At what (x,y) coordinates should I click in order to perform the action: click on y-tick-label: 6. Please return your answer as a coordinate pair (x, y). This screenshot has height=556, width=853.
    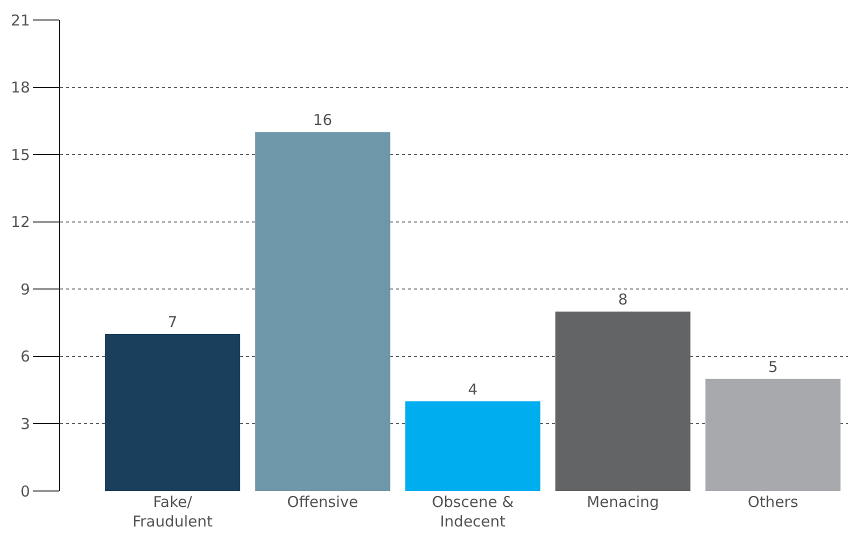
    Looking at the image, I should click on (25, 357).